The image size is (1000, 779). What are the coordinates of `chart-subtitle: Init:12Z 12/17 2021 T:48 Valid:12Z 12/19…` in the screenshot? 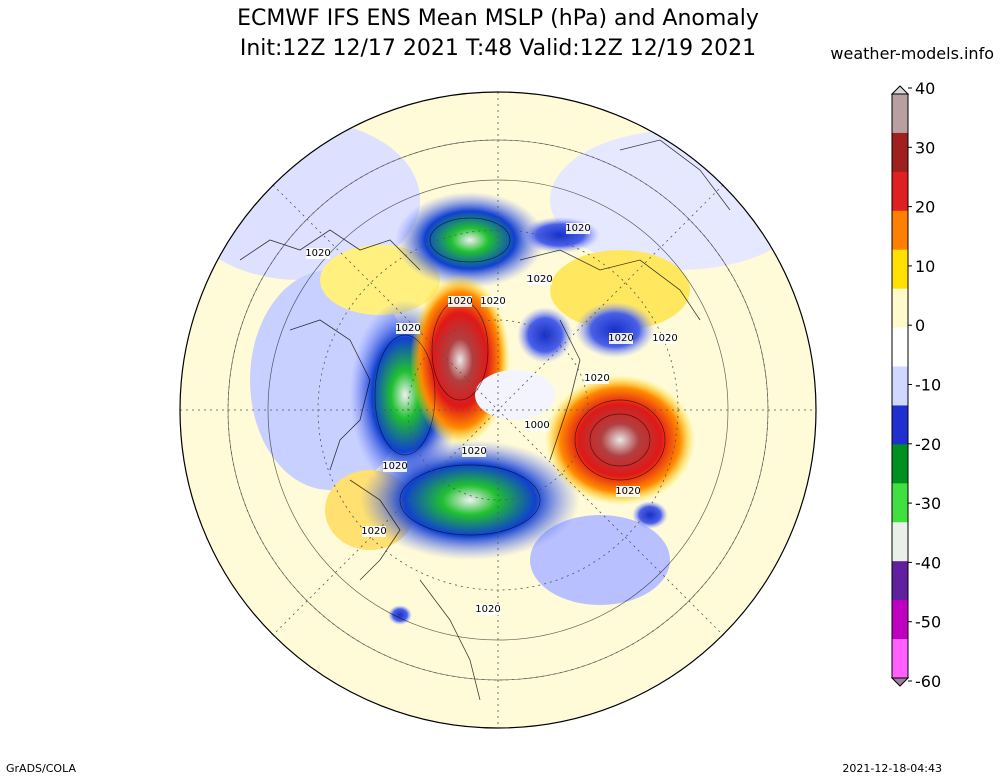 It's located at (498, 48).